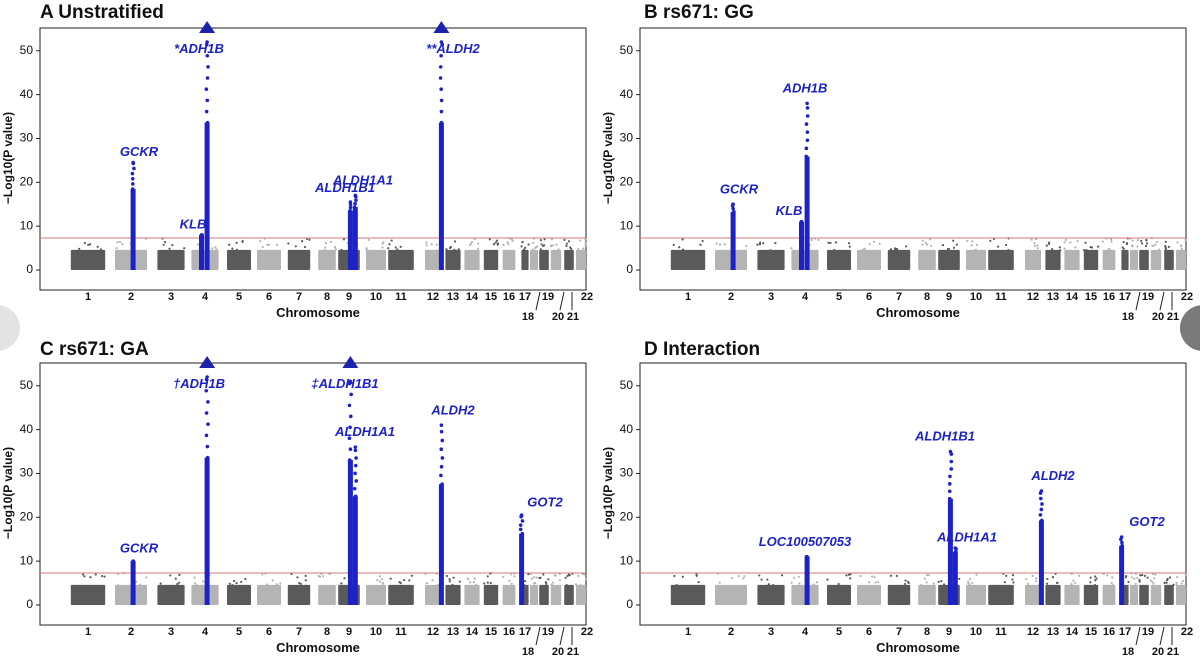 The width and height of the screenshot is (1200, 666). I want to click on chromosome-9-points, so click(949, 259).